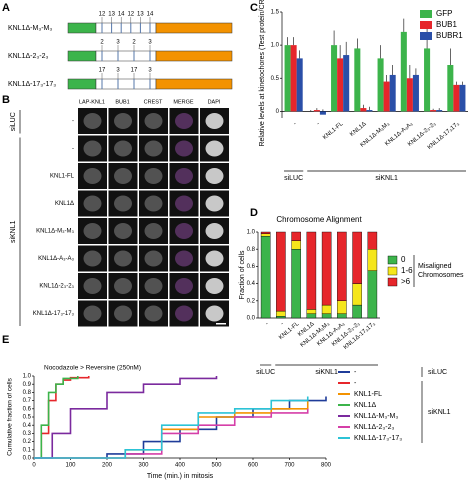  I want to click on legend-label: KNL1Δ, so click(365, 405).